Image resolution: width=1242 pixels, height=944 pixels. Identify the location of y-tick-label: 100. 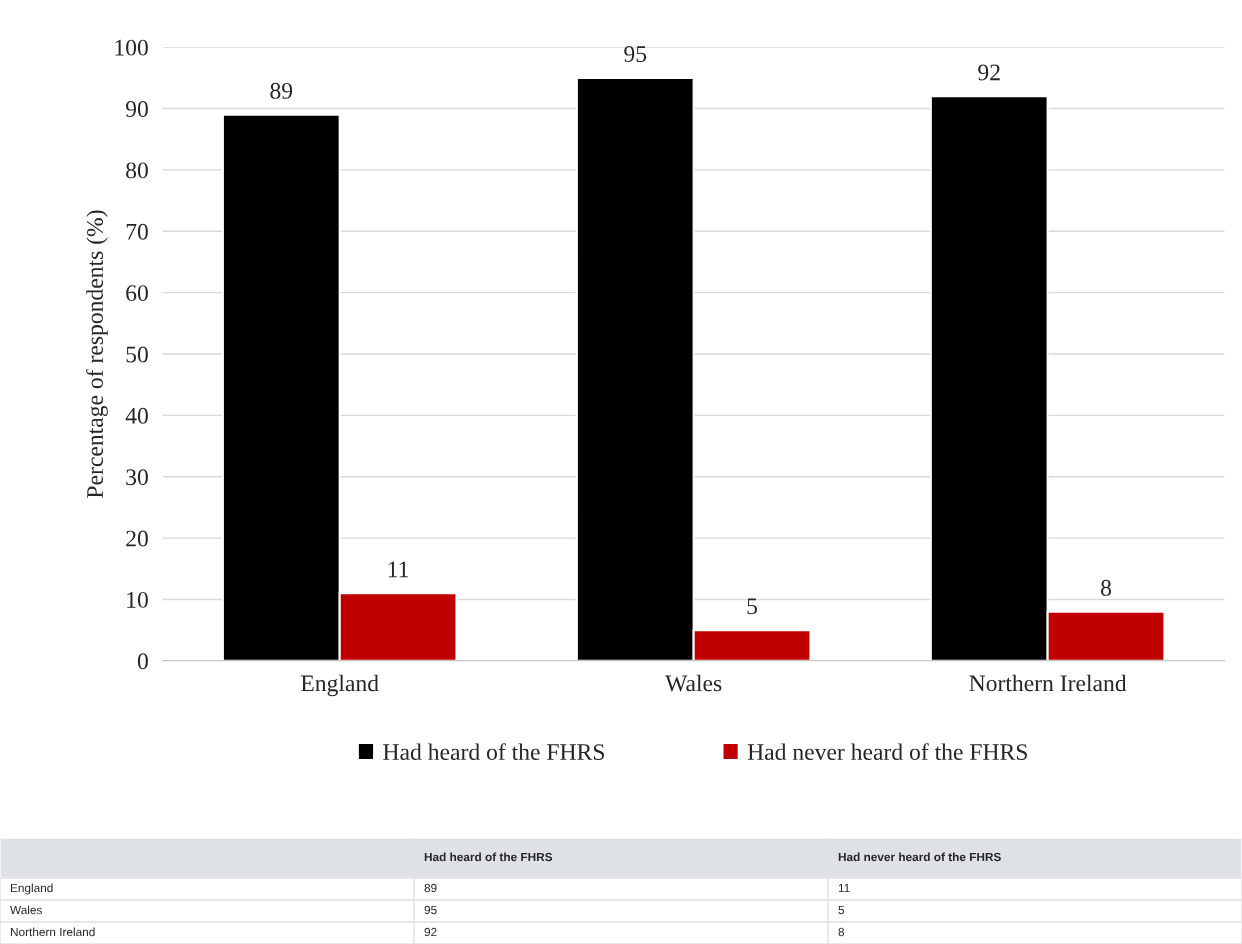
(131, 47).